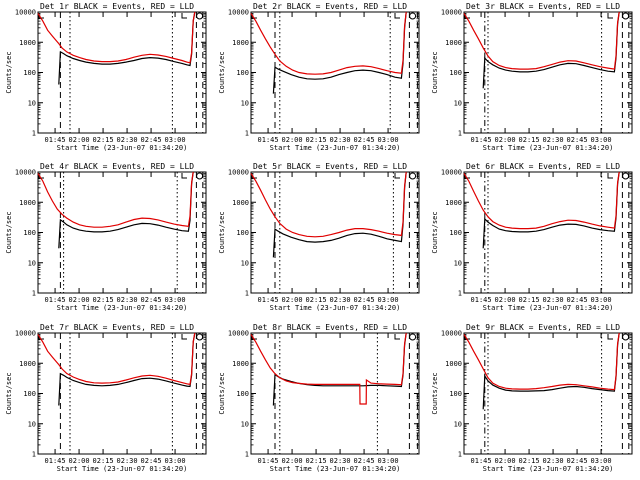 The width and height of the screenshot is (640, 480). I want to click on panel-title: Det 4r BLACK = Events, RED = LLD, so click(117, 166).